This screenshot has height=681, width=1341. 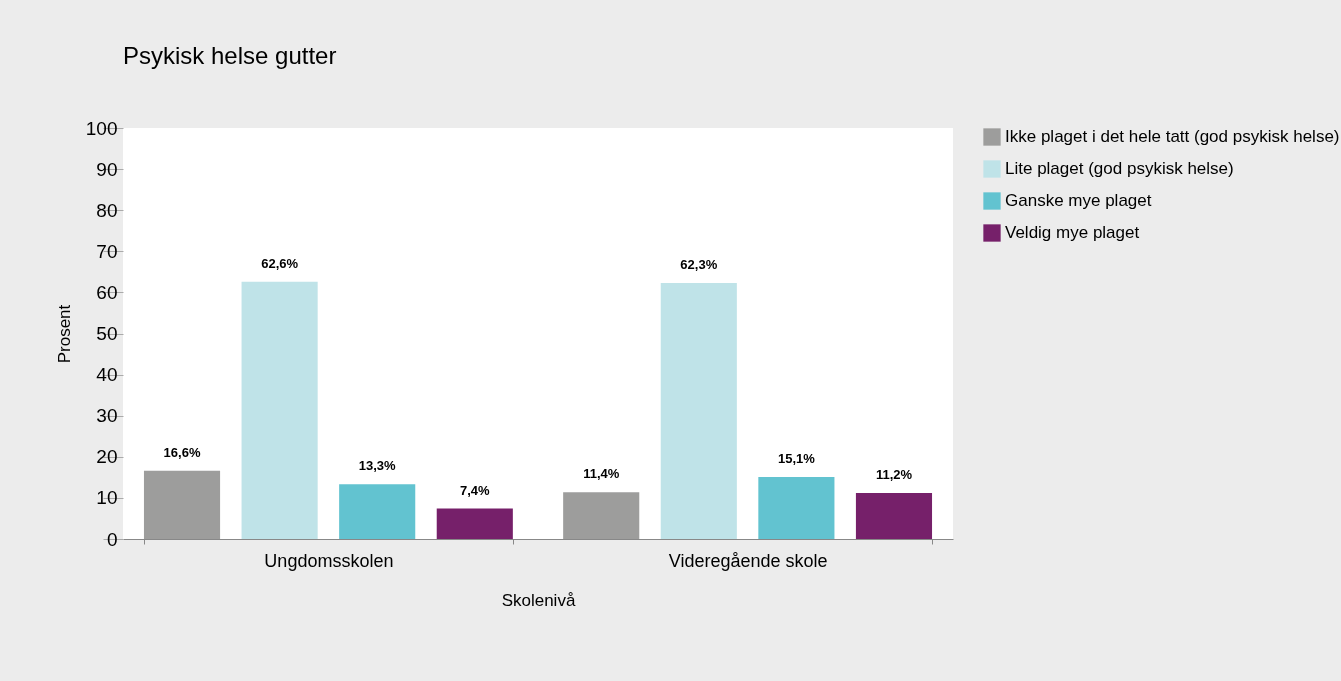 I want to click on y-tick-label: 10, so click(x=107, y=498).